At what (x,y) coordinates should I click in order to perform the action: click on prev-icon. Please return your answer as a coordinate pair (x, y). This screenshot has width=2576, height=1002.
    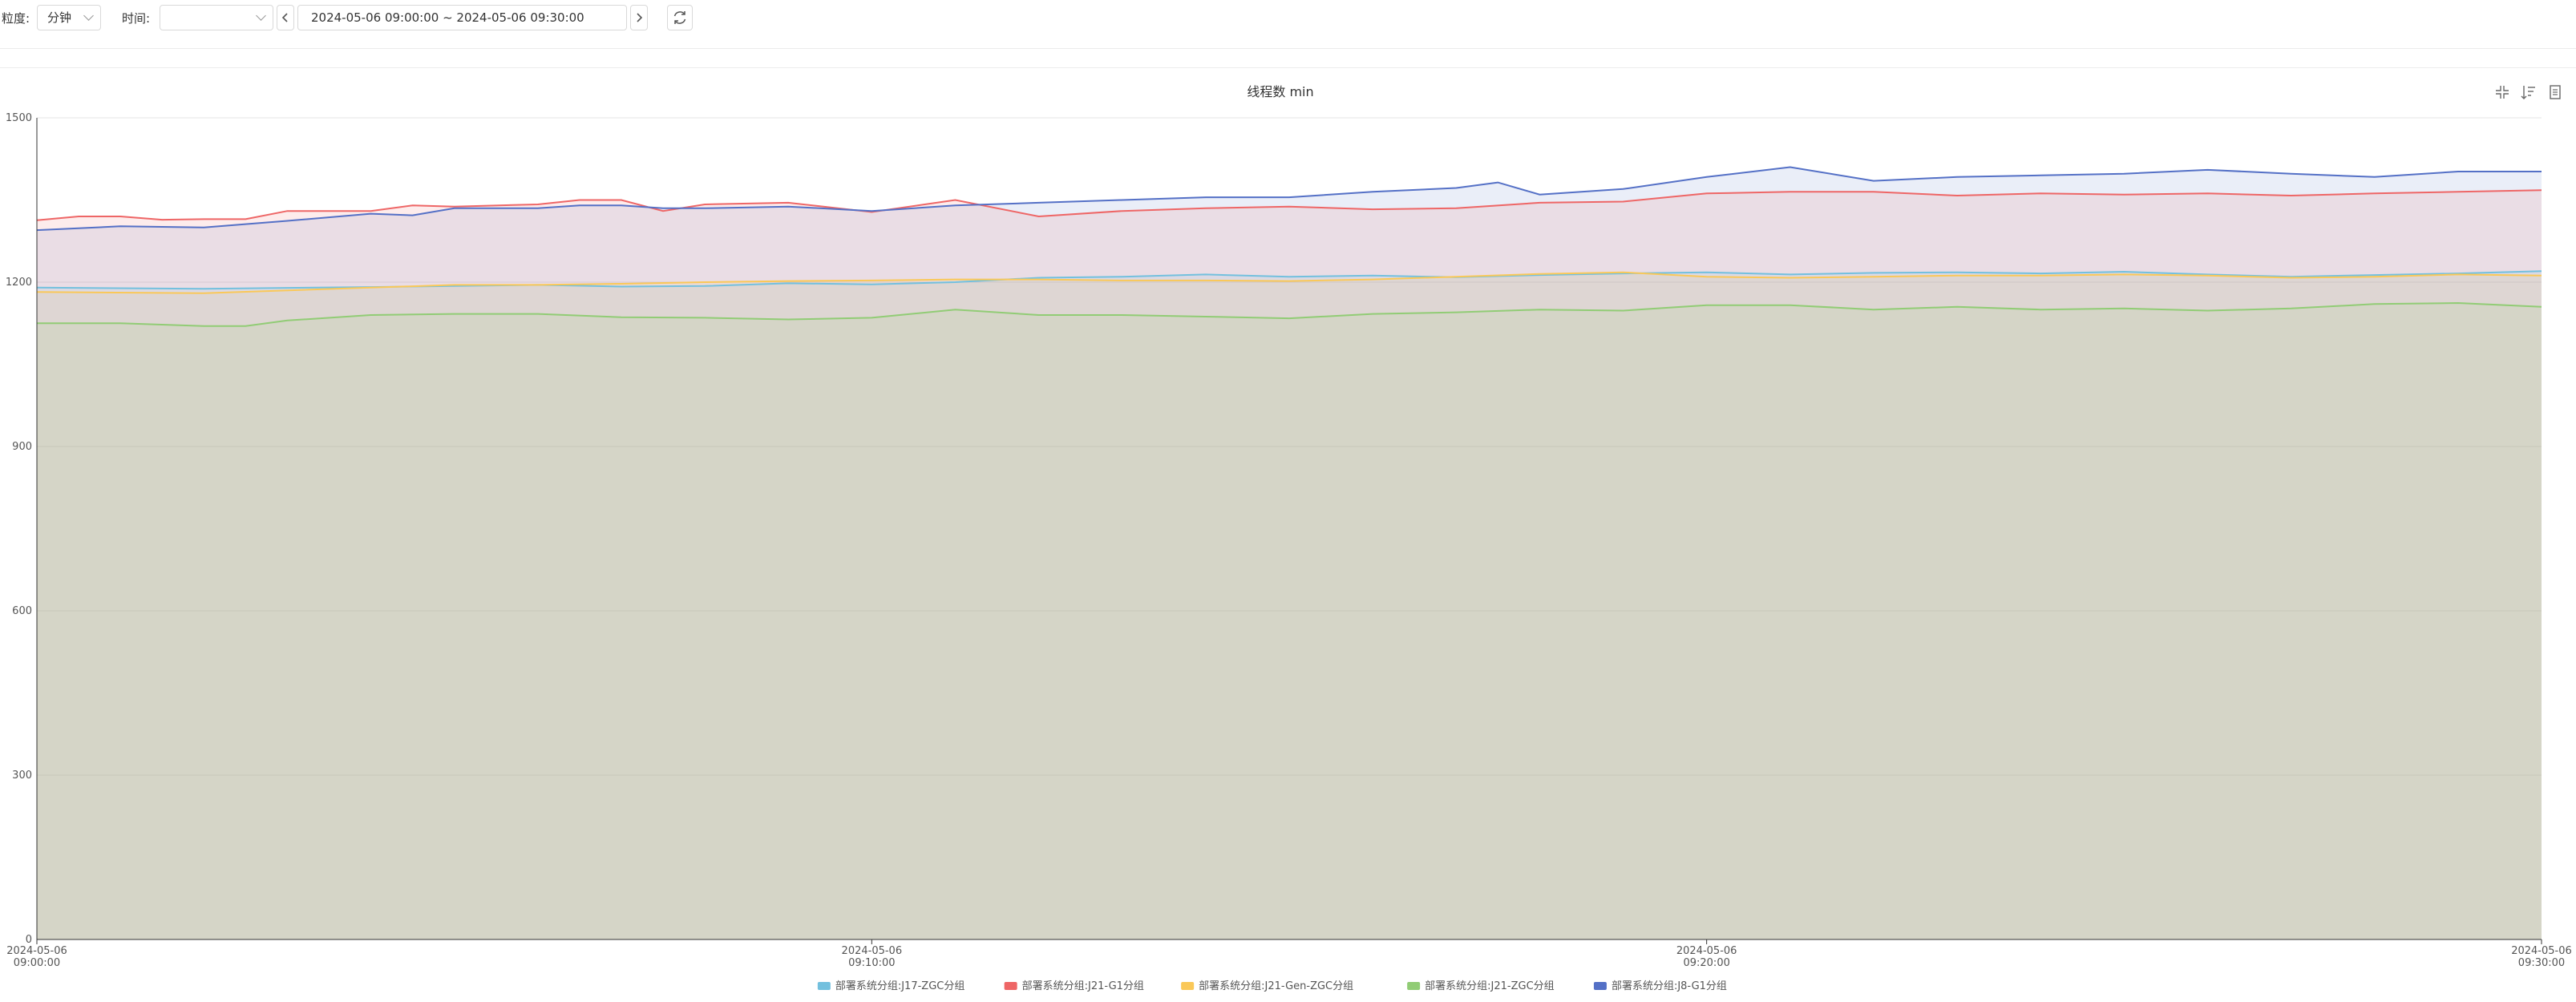
    Looking at the image, I should click on (284, 17).